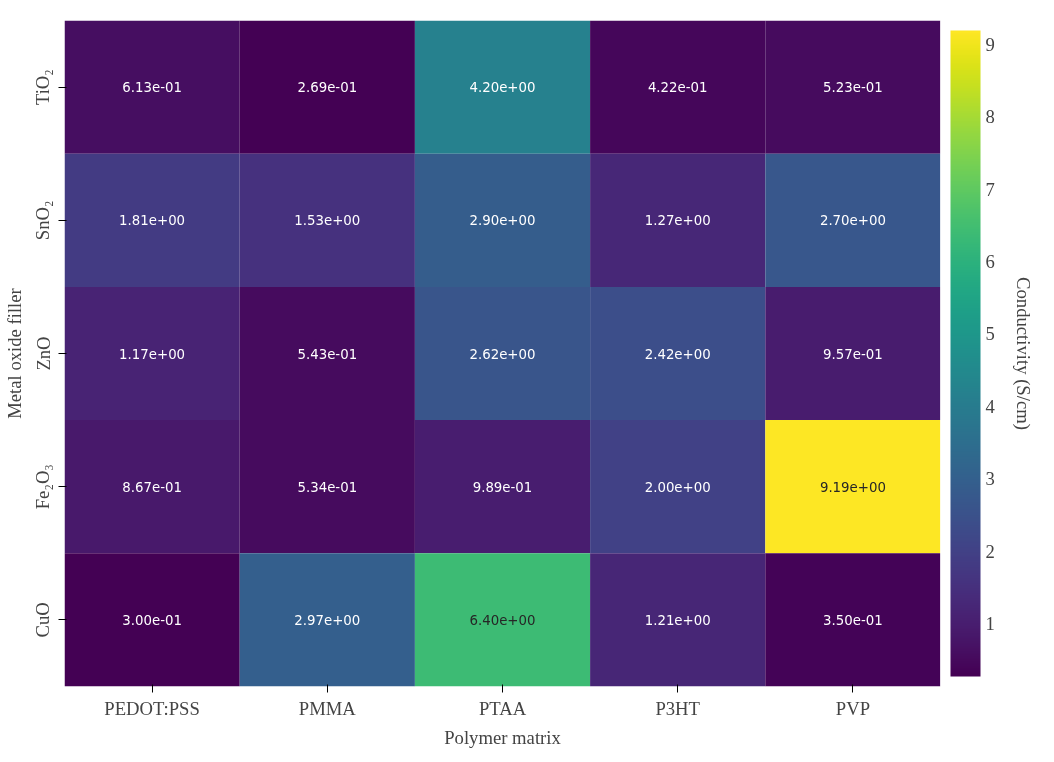 The image size is (1054, 762). What do you see at coordinates (502, 487) in the screenshot?
I see `data-label: 9.89e-01` at bounding box center [502, 487].